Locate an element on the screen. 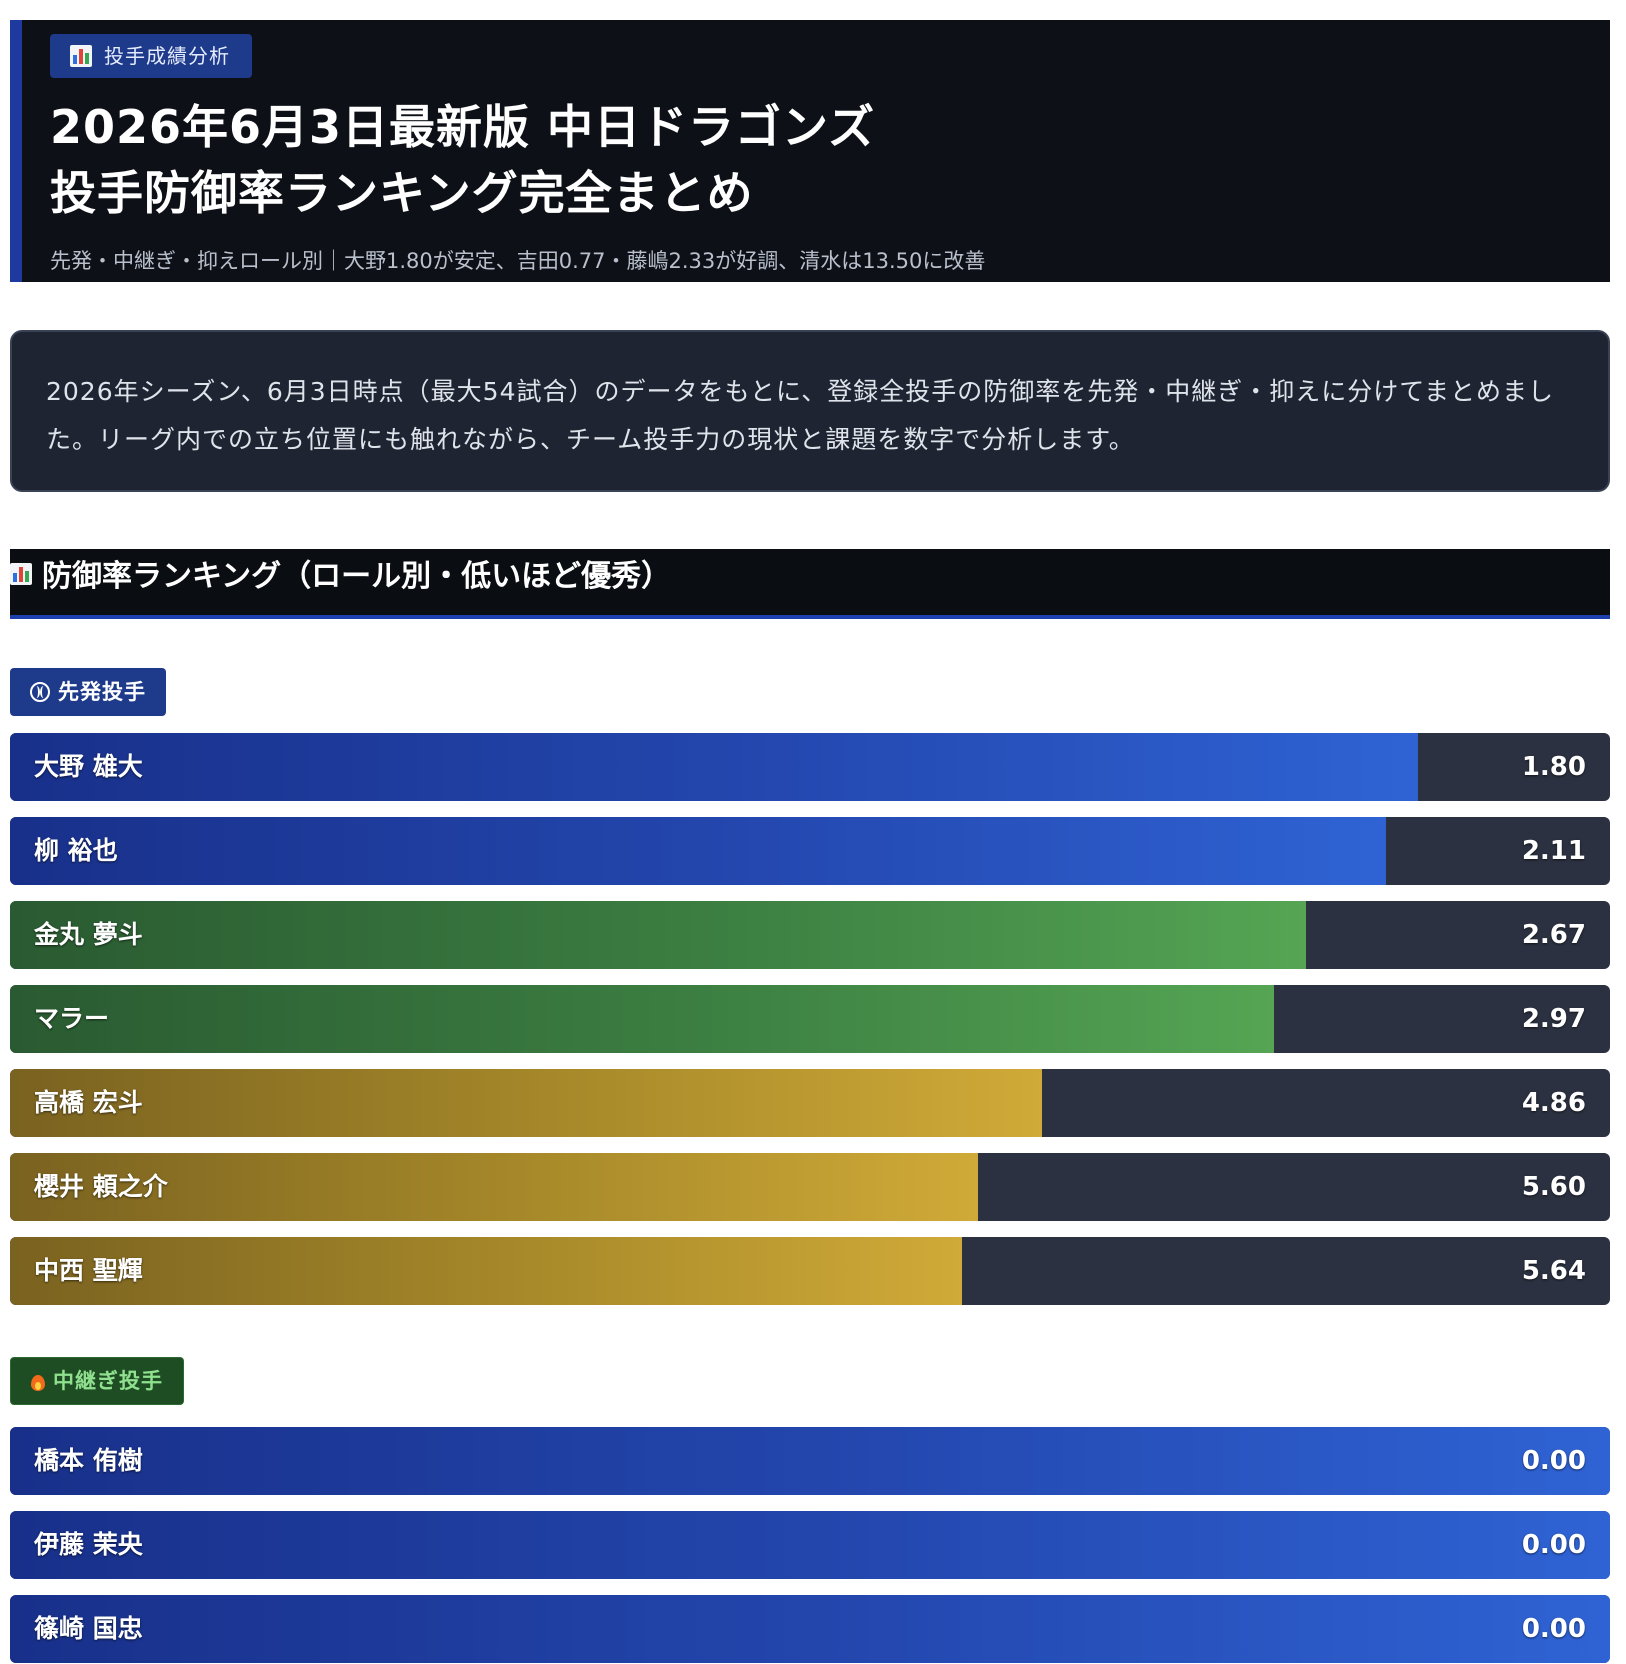 The image size is (1626, 1664). pitcher-name: 伊藤 茉央 is located at coordinates (88, 1544).